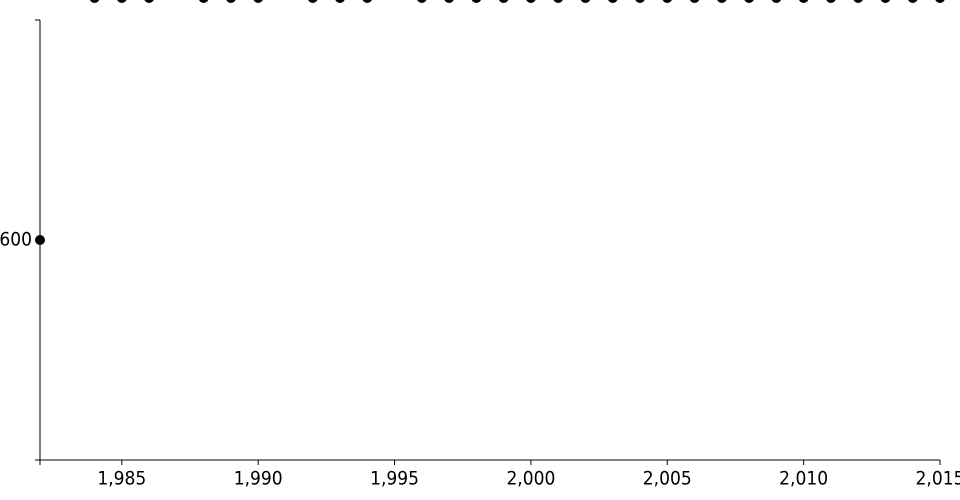 This screenshot has height=500, width=960. Describe the element at coordinates (258, 479) in the screenshot. I see `x-tick-label: 1,990` at that location.